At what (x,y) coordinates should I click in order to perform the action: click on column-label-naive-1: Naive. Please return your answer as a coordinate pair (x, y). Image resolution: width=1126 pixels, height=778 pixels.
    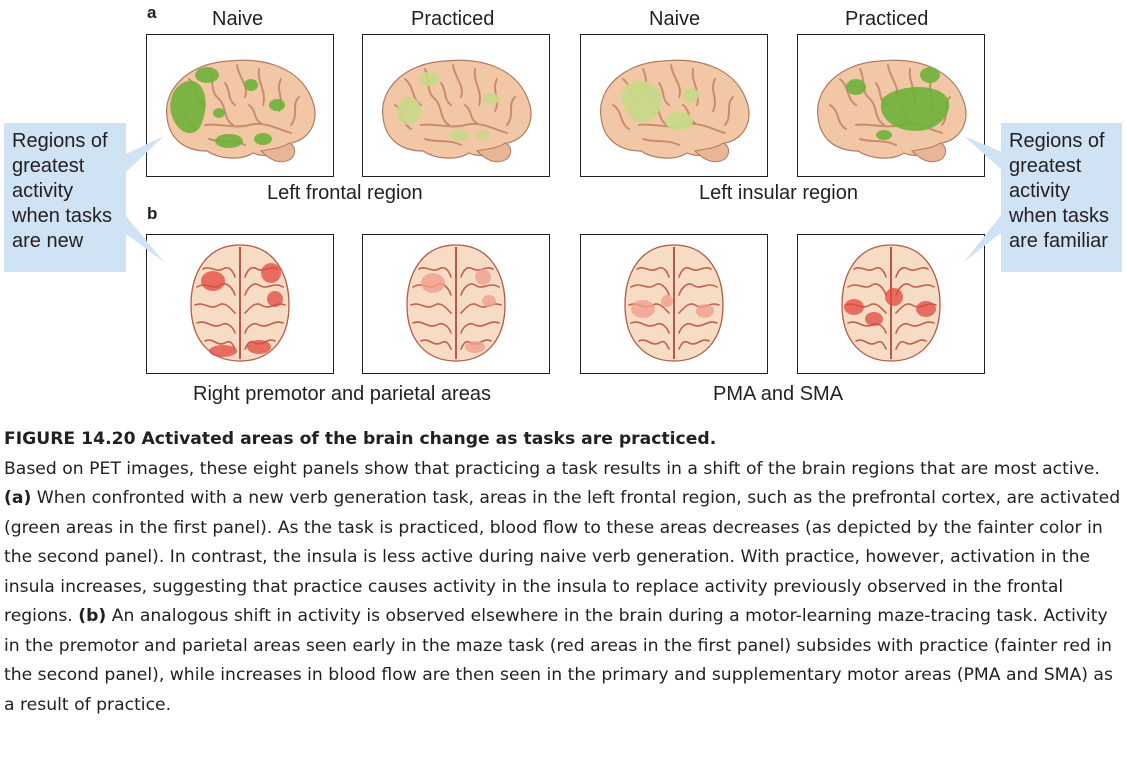
    Looking at the image, I should click on (238, 19).